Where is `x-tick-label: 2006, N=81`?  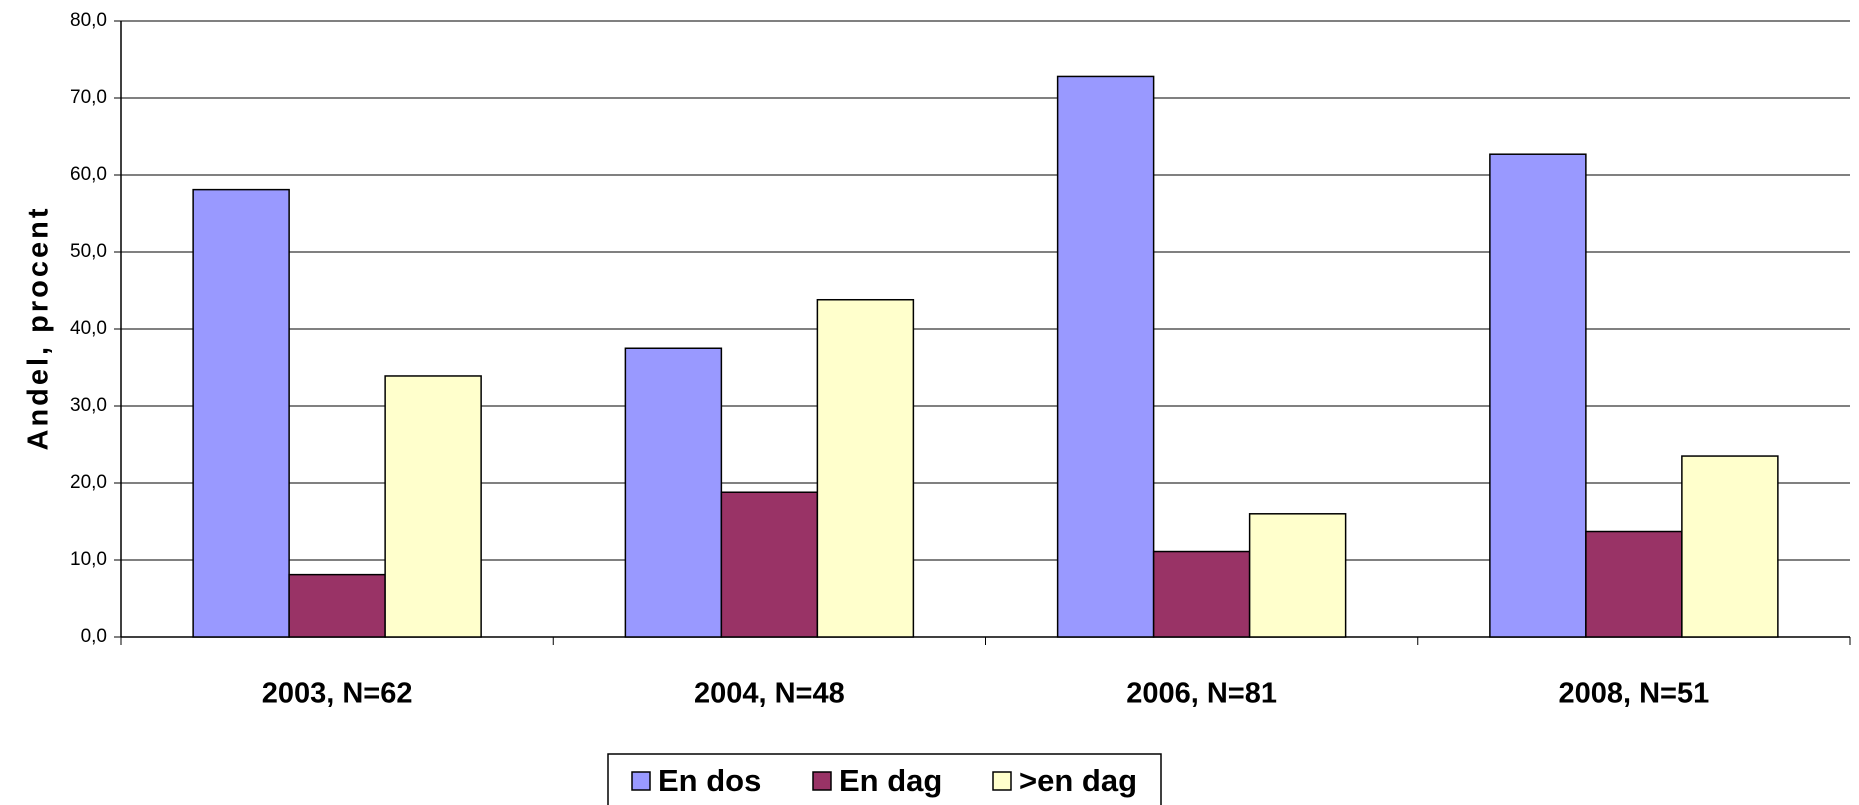
x-tick-label: 2006, N=81 is located at coordinates (1201, 694).